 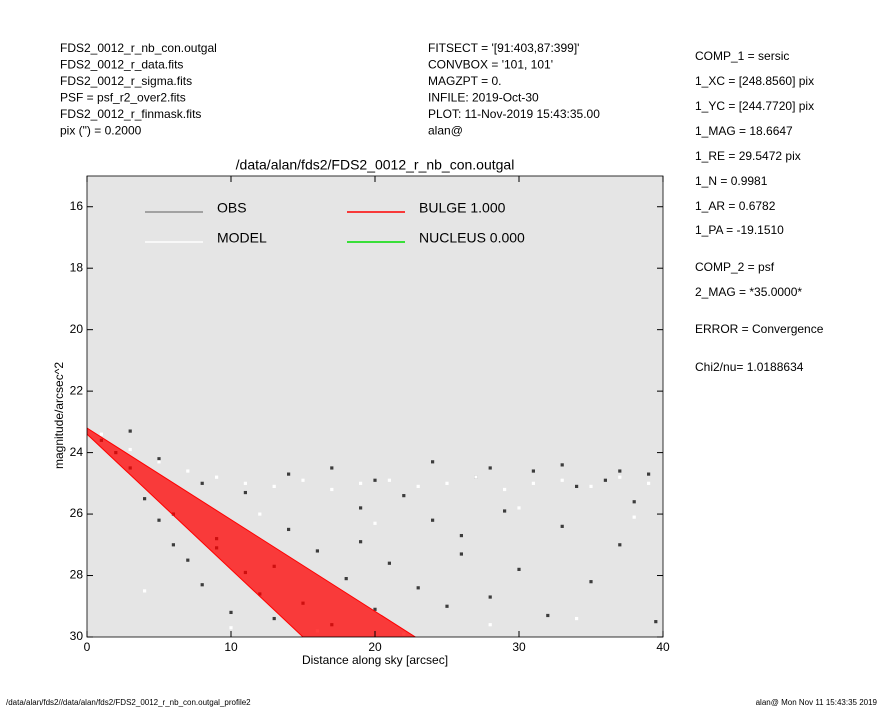 I want to click on fit-parameter: 1_PA = -19.1510, so click(x=739, y=230).